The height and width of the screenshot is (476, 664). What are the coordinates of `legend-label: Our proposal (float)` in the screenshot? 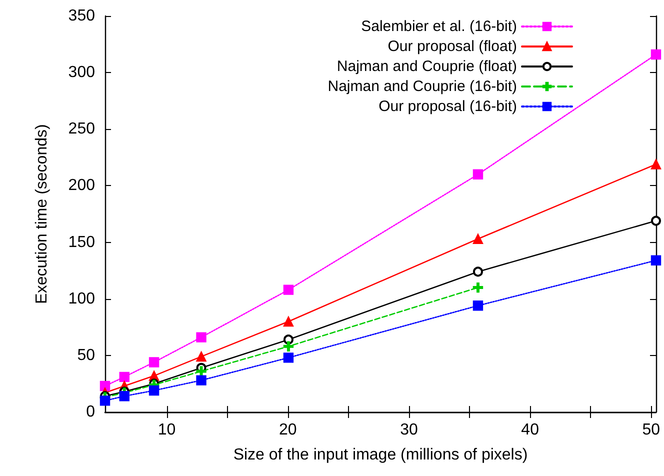 It's located at (452, 46).